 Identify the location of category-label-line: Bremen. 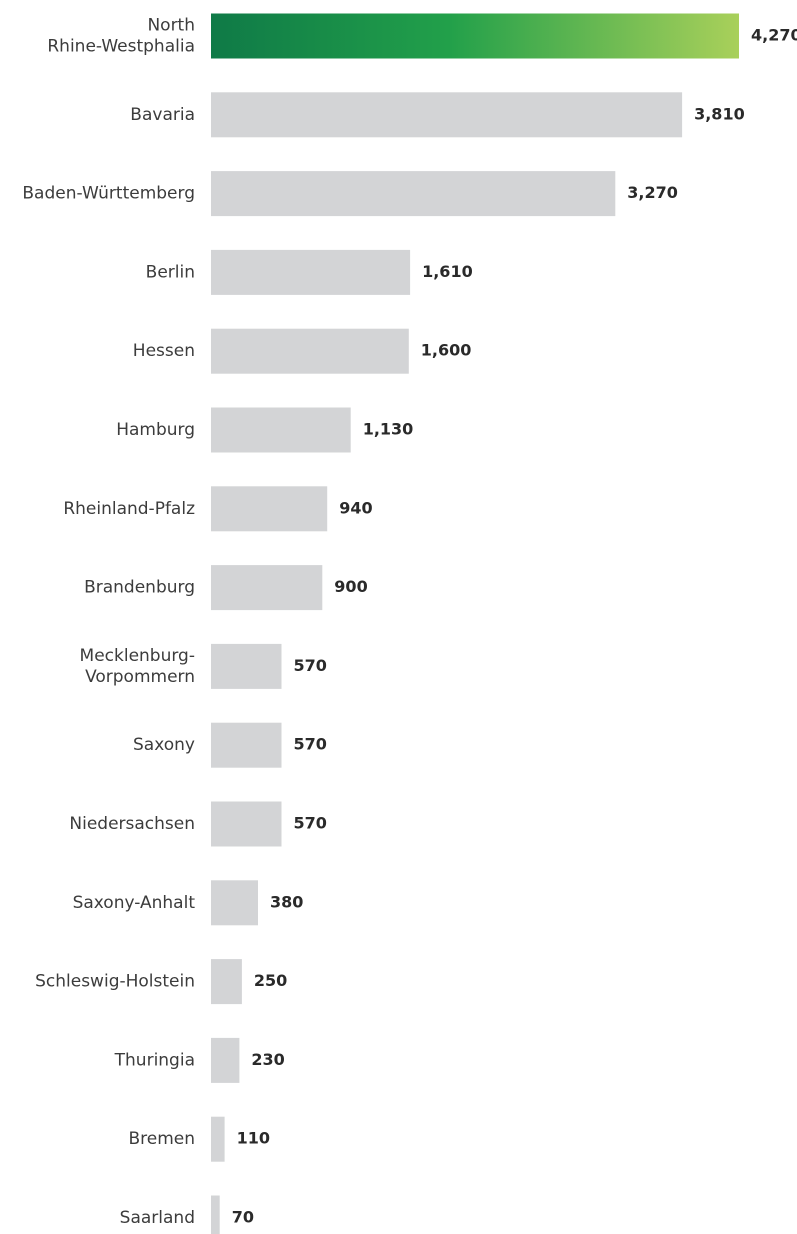
(161, 1139).